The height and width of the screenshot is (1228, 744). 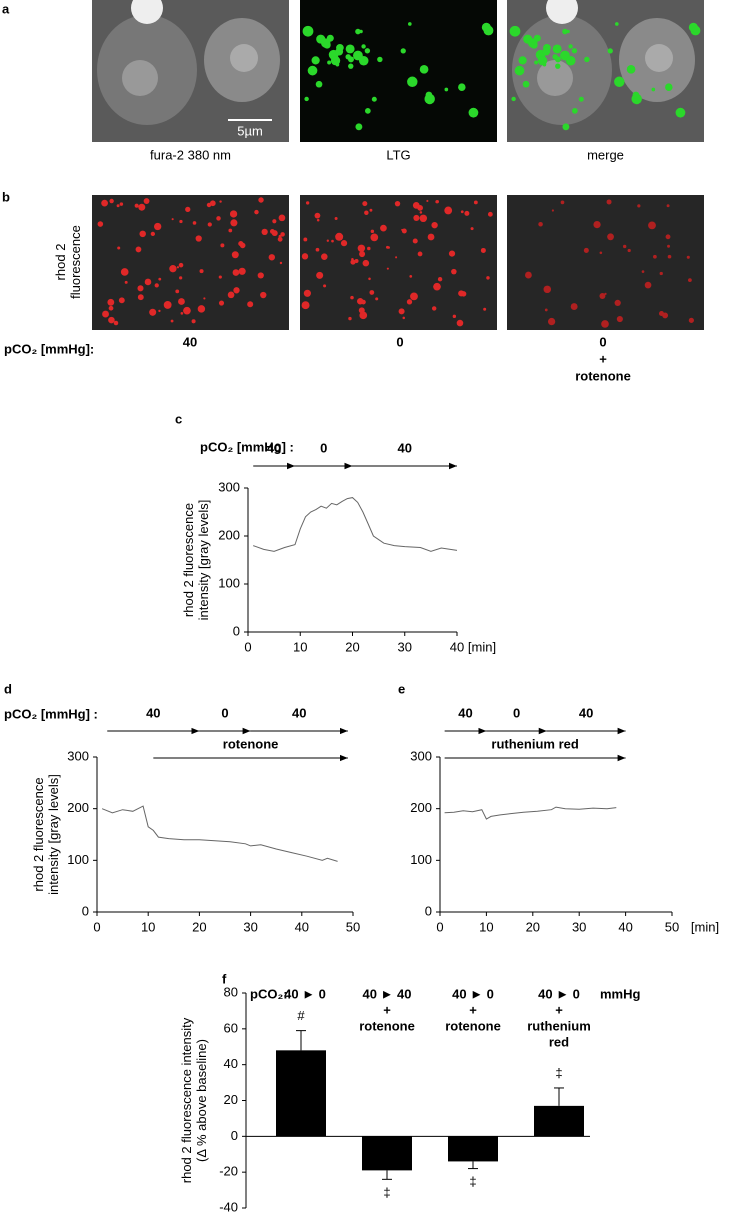 I want to click on condition-title: pCO₂ [mmHg]:, so click(x=49, y=348).